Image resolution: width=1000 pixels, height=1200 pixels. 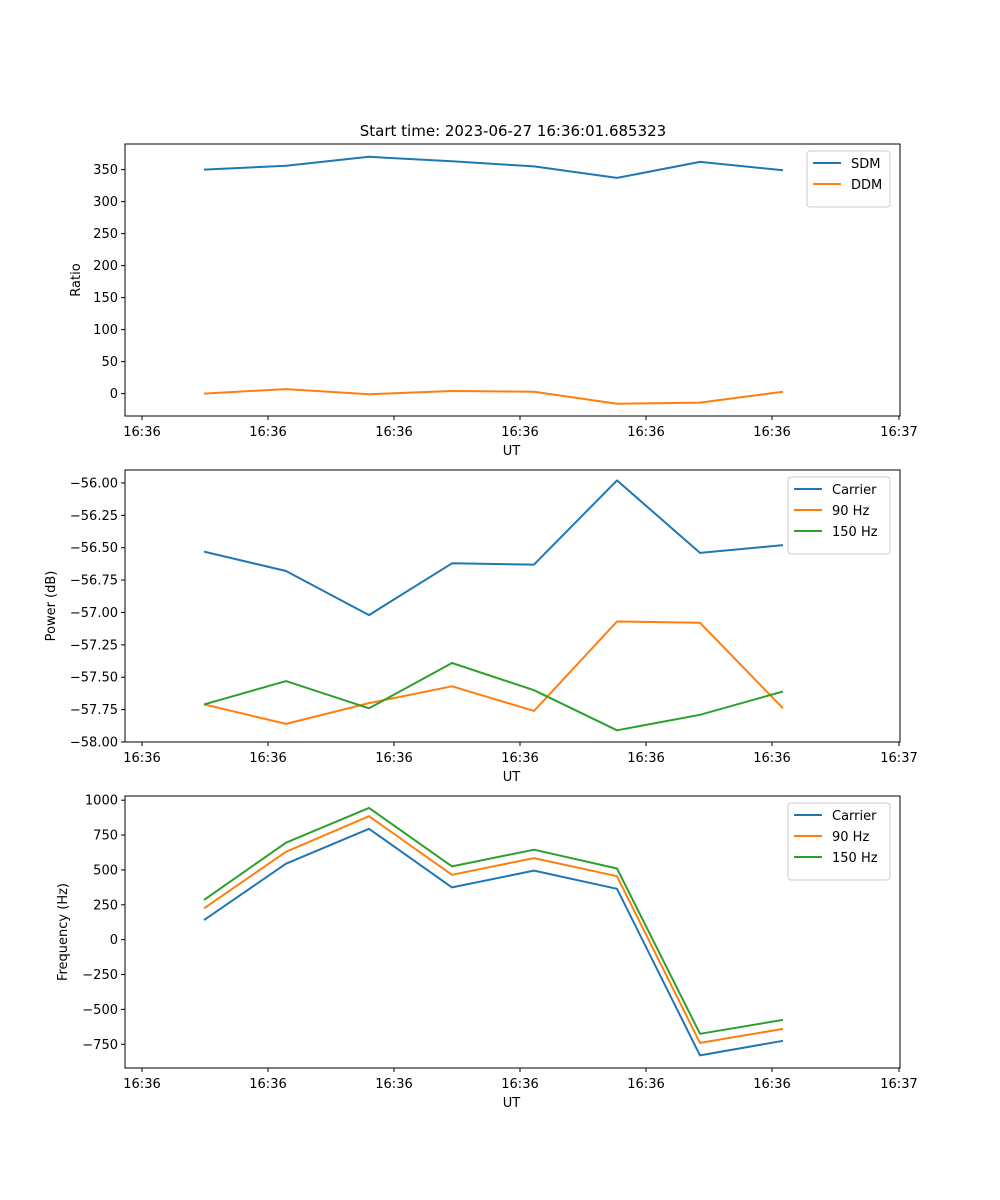 I want to click on y-tick-label: 200, so click(x=105, y=266).